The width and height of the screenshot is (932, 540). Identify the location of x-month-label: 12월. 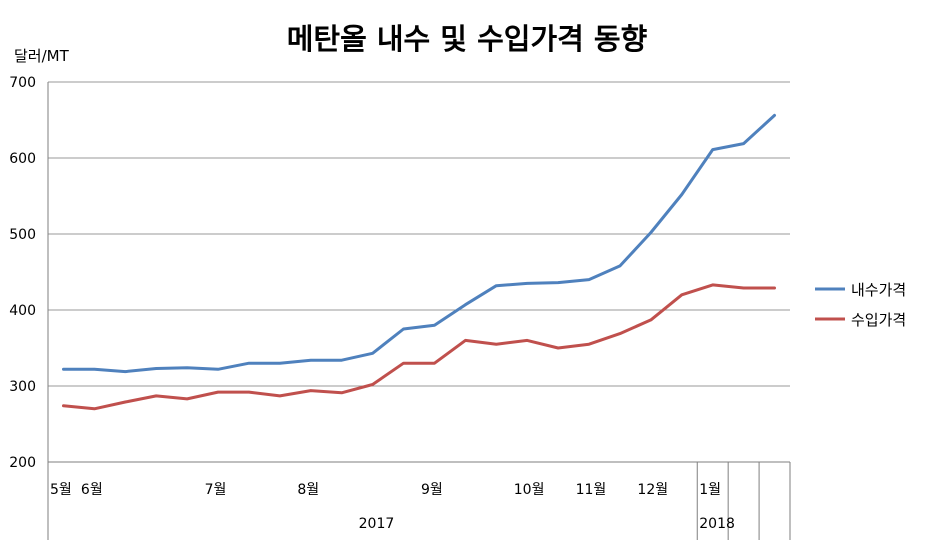
(652, 490).